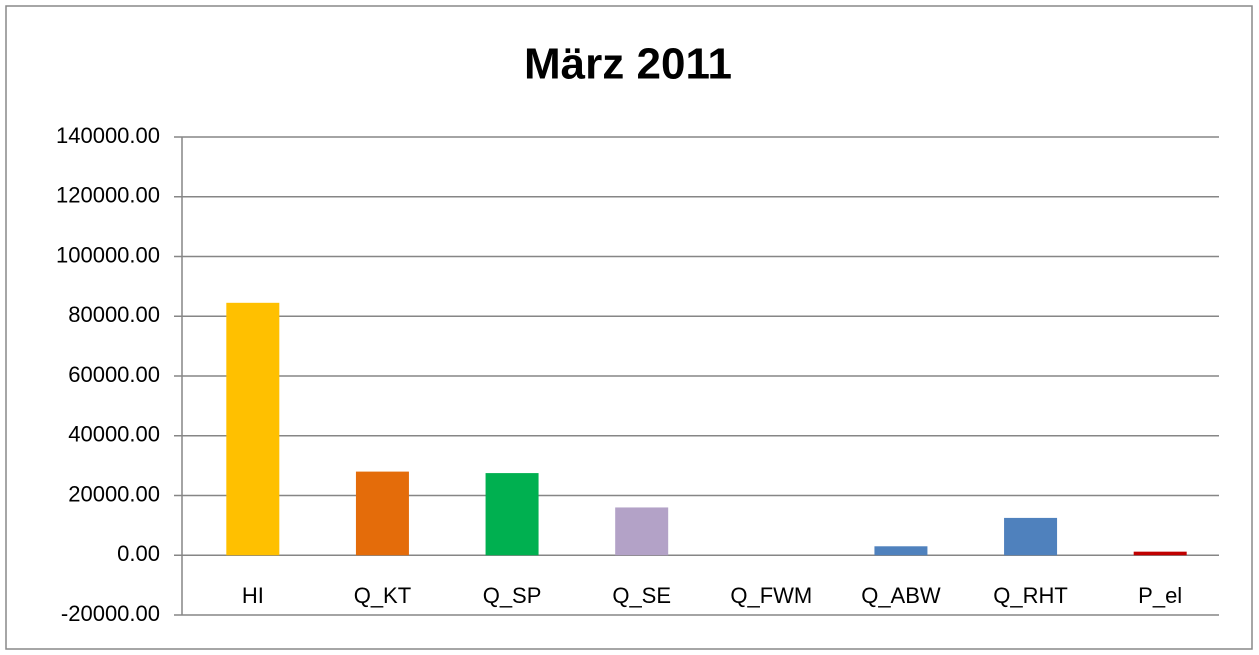 The image size is (1259, 655). Describe the element at coordinates (108, 254) in the screenshot. I see `y-tick-label: 100000.00` at that location.